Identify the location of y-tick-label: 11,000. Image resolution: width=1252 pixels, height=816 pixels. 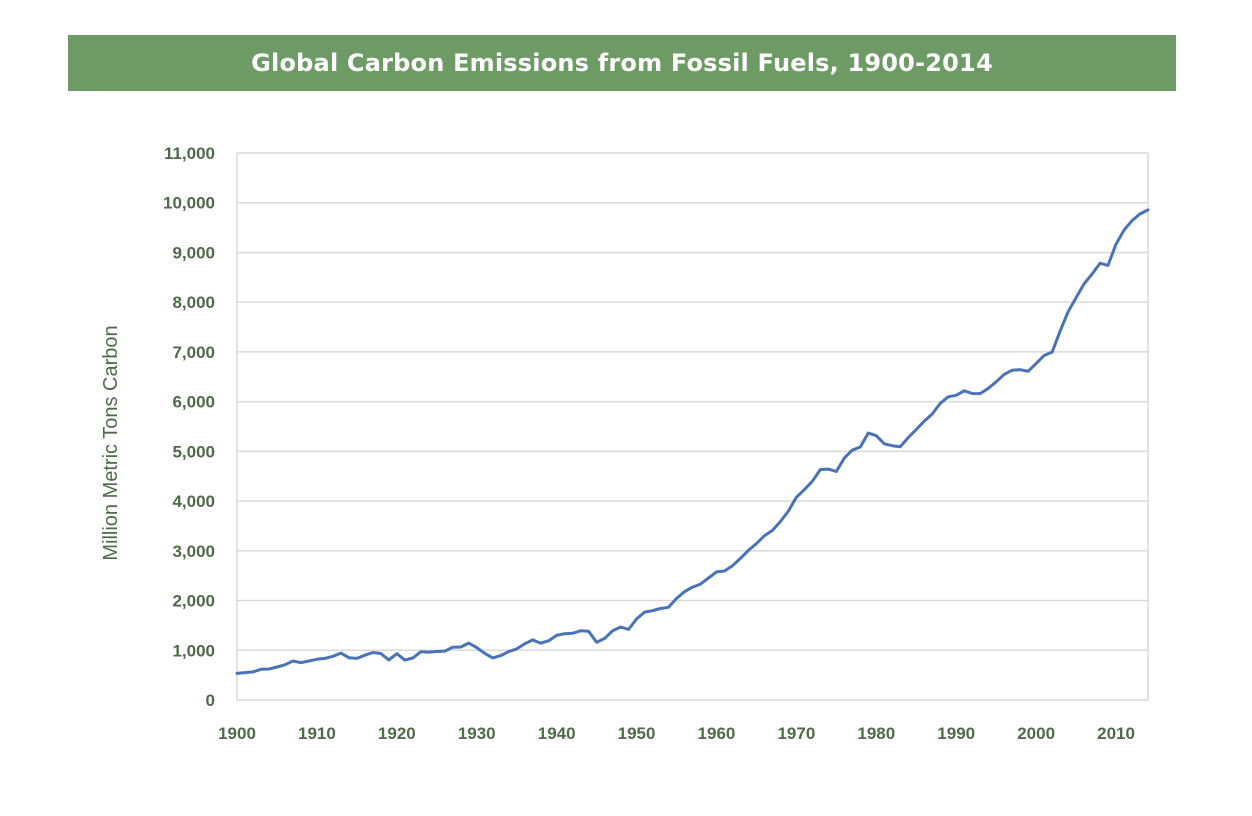
(189, 153).